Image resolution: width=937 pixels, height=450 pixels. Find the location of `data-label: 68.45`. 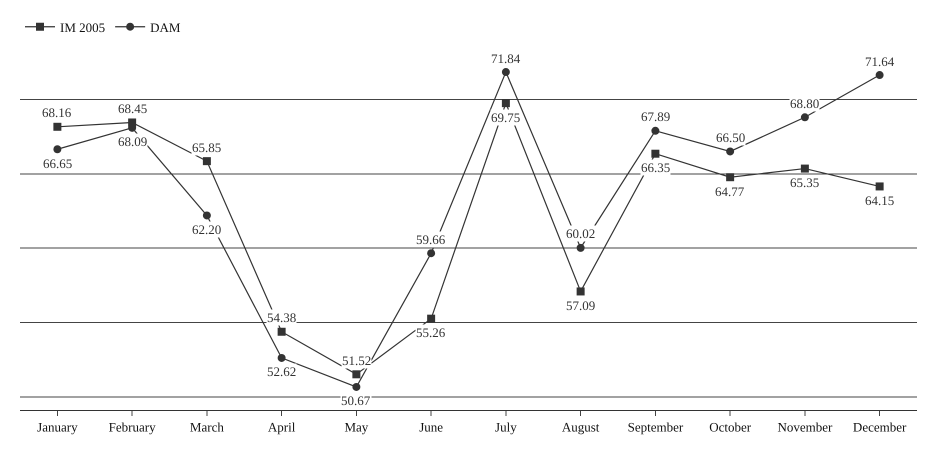

data-label: 68.45 is located at coordinates (133, 108).